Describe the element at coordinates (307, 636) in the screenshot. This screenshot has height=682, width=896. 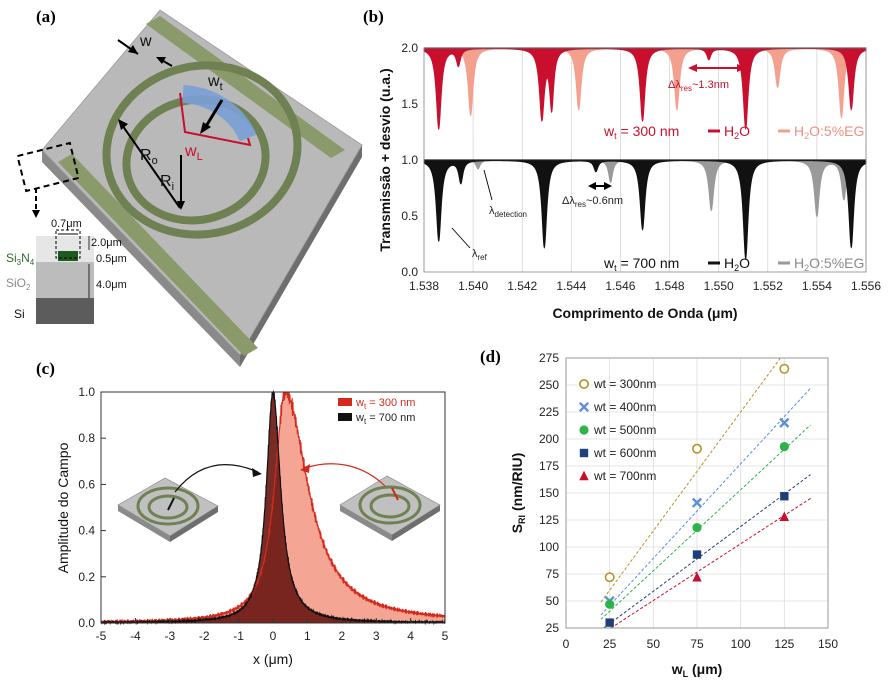
I see `c-xtick-label: 1` at that location.